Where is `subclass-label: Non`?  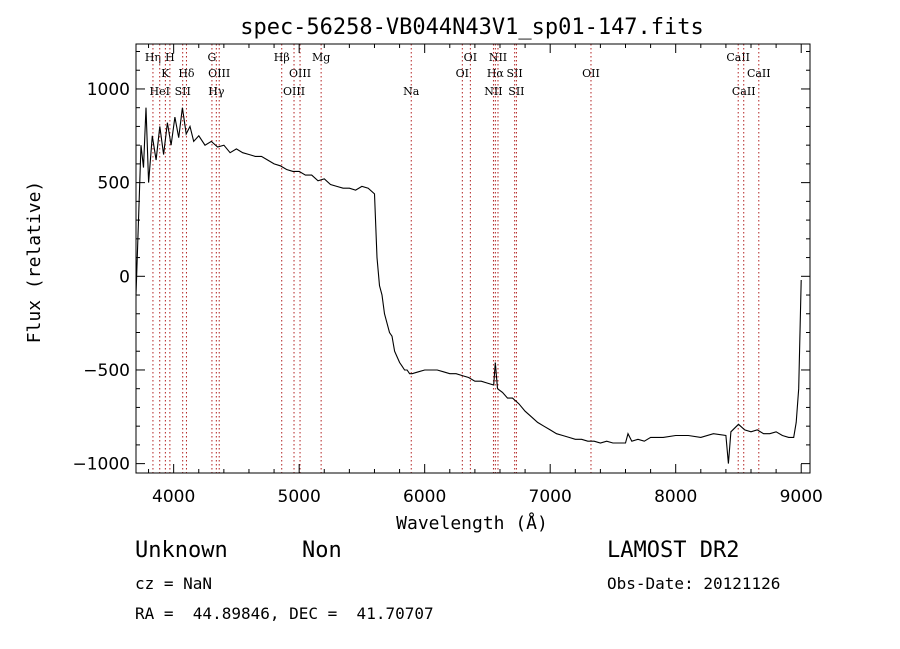 subclass-label: Non is located at coordinates (322, 550).